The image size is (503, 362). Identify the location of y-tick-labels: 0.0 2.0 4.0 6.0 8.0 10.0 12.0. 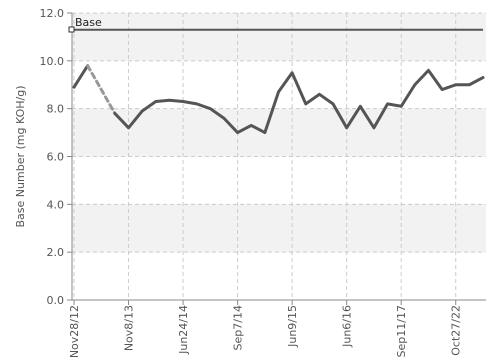
(52, 157).